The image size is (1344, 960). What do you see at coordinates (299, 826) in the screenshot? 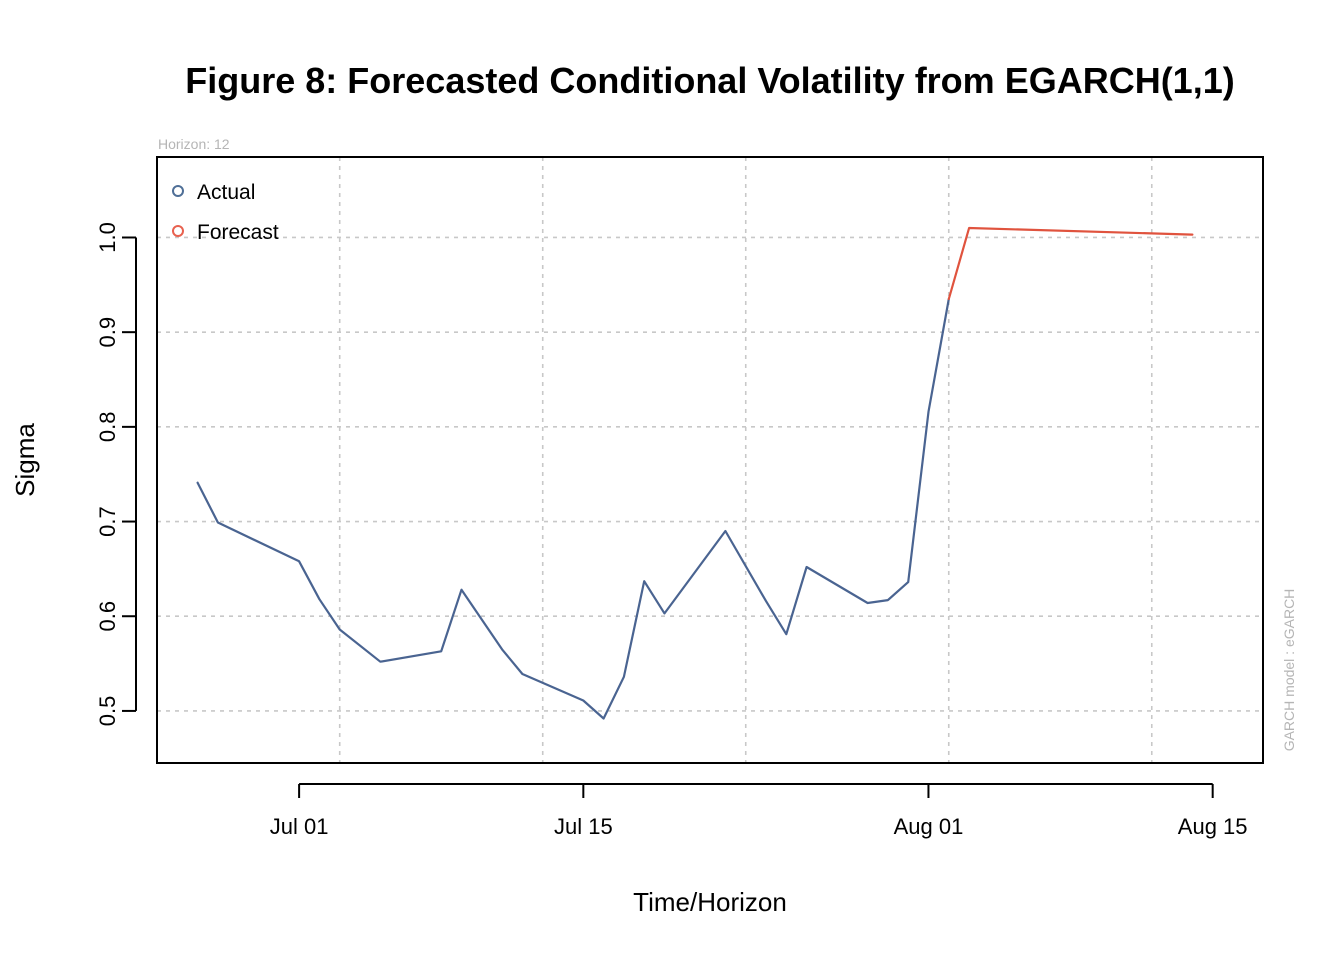
I see `x-tick-label: Jul 01` at bounding box center [299, 826].